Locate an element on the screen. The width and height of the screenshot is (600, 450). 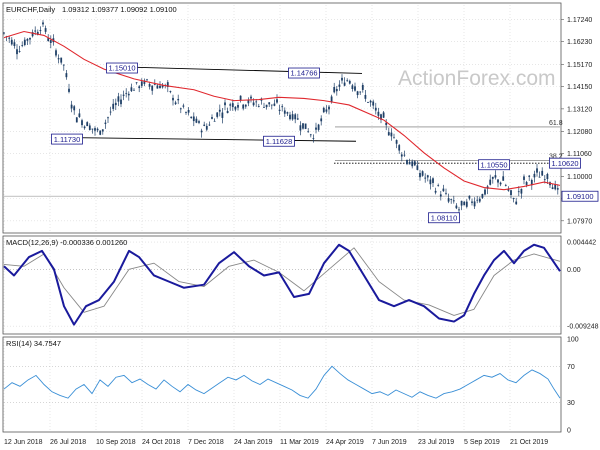
rsi-y-tick-label: 70 is located at coordinates (571, 367).